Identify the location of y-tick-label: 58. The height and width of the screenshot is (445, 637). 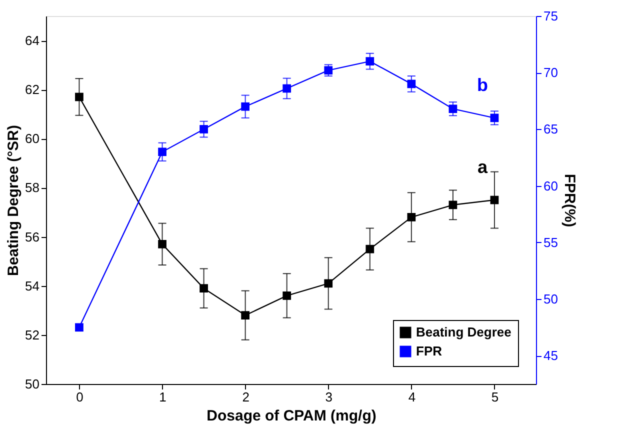
(32, 188).